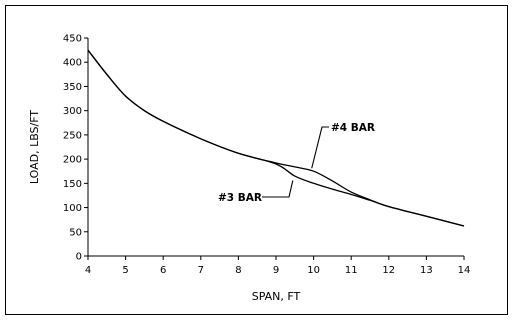 The height and width of the screenshot is (325, 513). I want to click on y-tick-label: 0, so click(79, 257).